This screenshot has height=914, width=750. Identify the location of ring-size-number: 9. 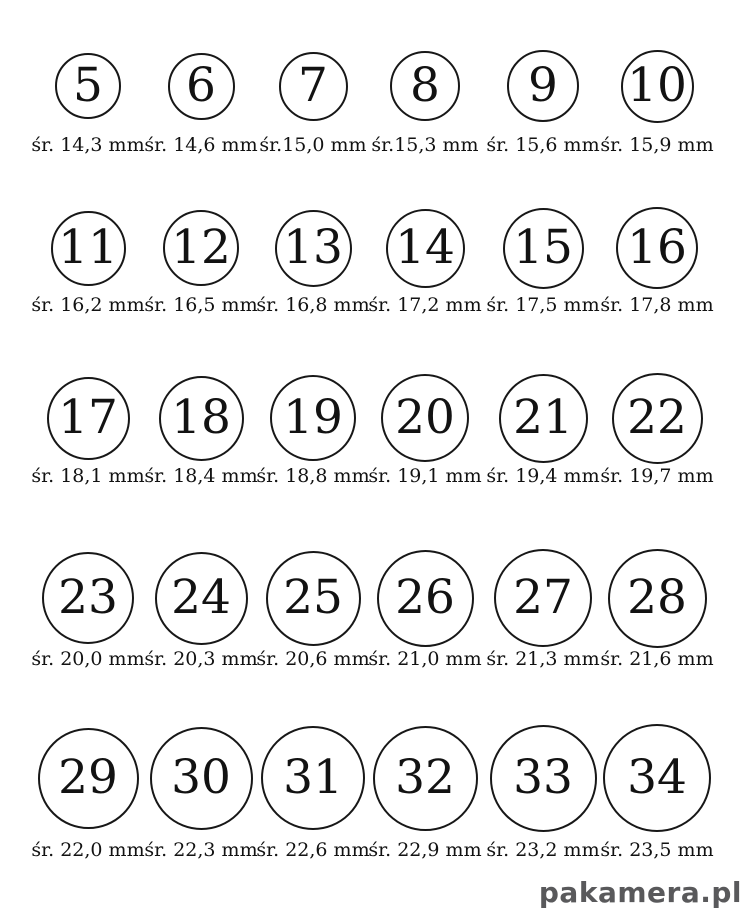
(543, 85).